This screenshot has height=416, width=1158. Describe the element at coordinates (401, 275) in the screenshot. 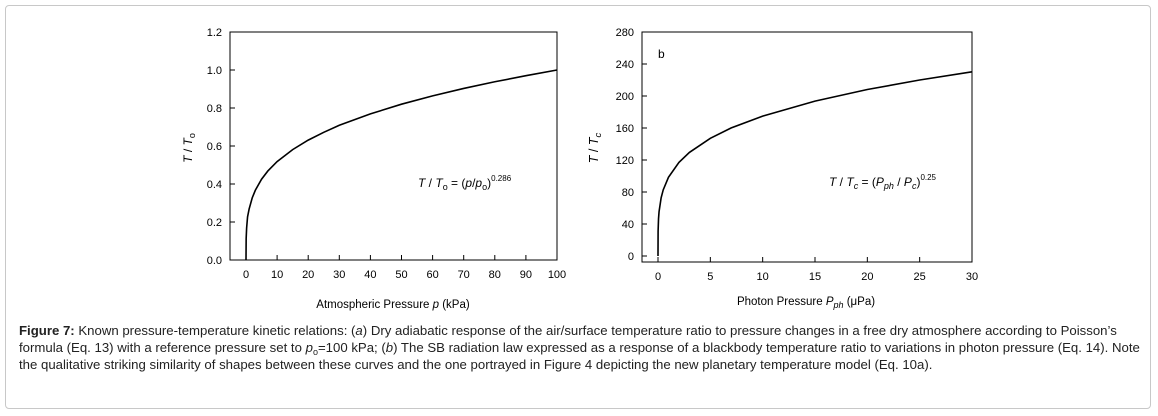

I see `a-xtick-label: 50` at that location.